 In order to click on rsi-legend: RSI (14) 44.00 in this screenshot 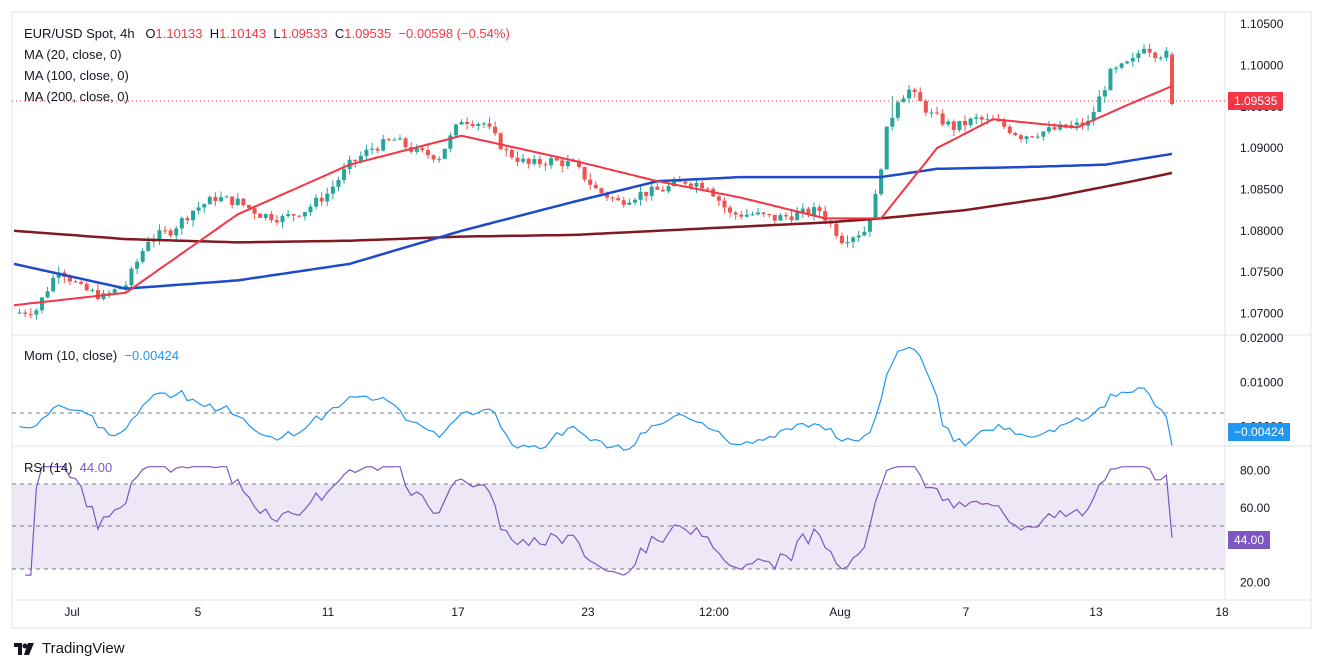, I will do `click(68, 467)`.